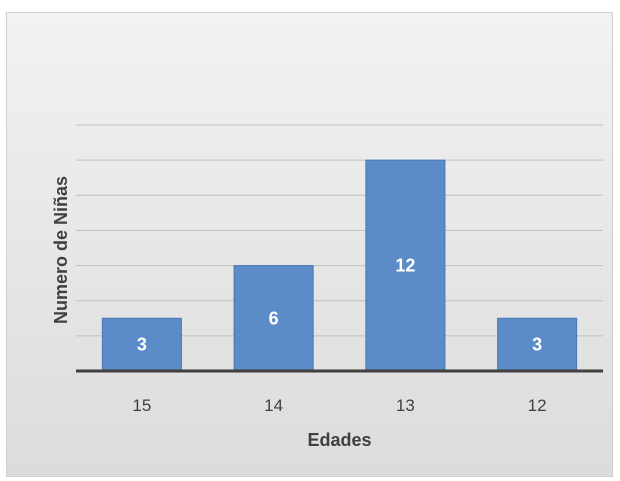  I want to click on data-label: 6, so click(274, 318).